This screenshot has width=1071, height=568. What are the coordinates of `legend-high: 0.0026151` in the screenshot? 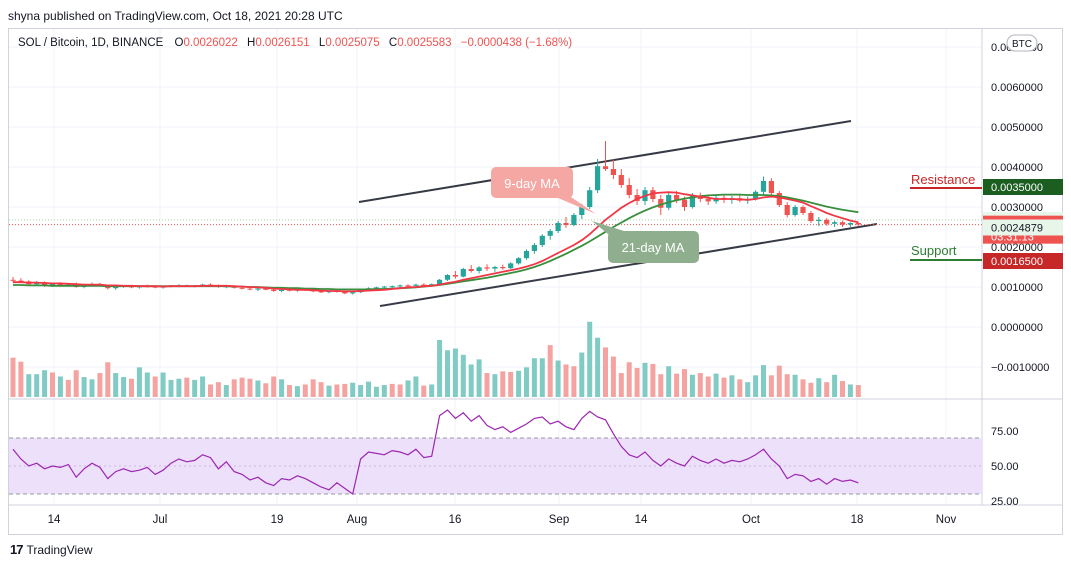 It's located at (282, 43).